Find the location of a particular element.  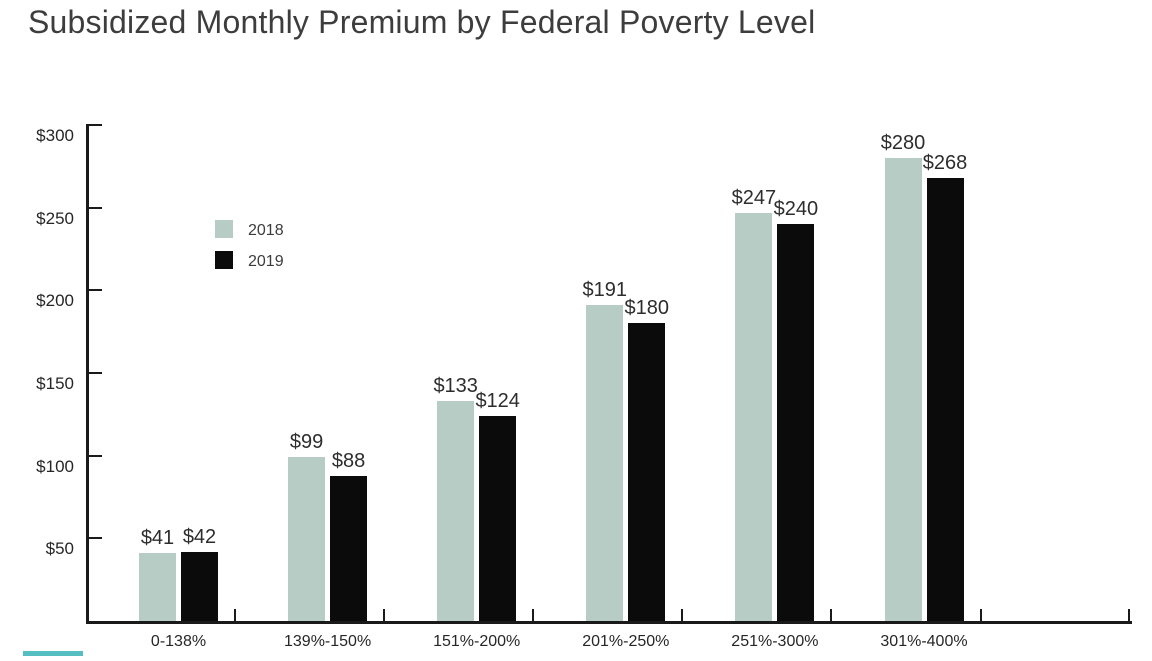

value-label-2019-1: $88 is located at coordinates (348, 460).